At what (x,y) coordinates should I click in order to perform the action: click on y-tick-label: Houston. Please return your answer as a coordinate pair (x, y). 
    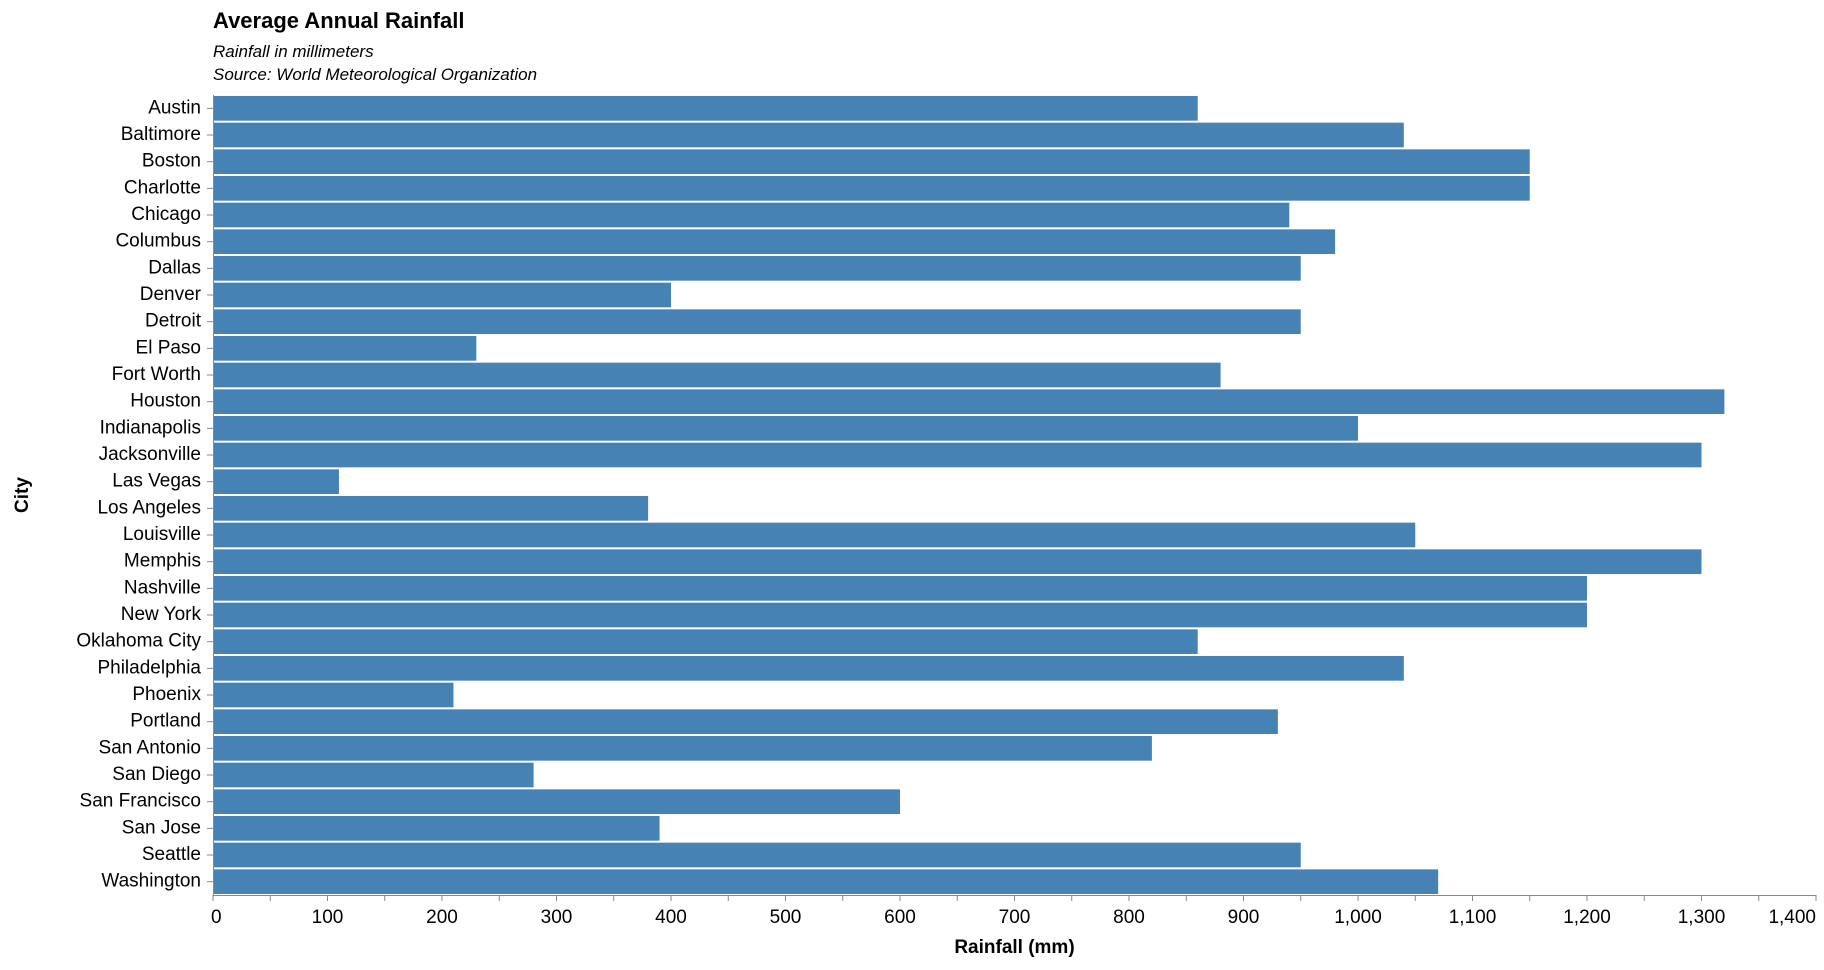
    Looking at the image, I should click on (165, 401).